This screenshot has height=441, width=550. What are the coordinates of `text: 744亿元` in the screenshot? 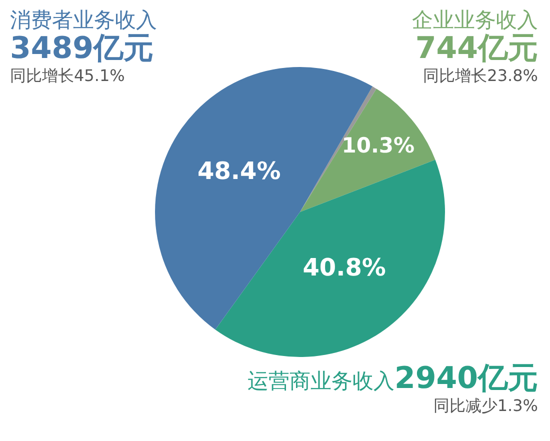 It's located at (476, 48).